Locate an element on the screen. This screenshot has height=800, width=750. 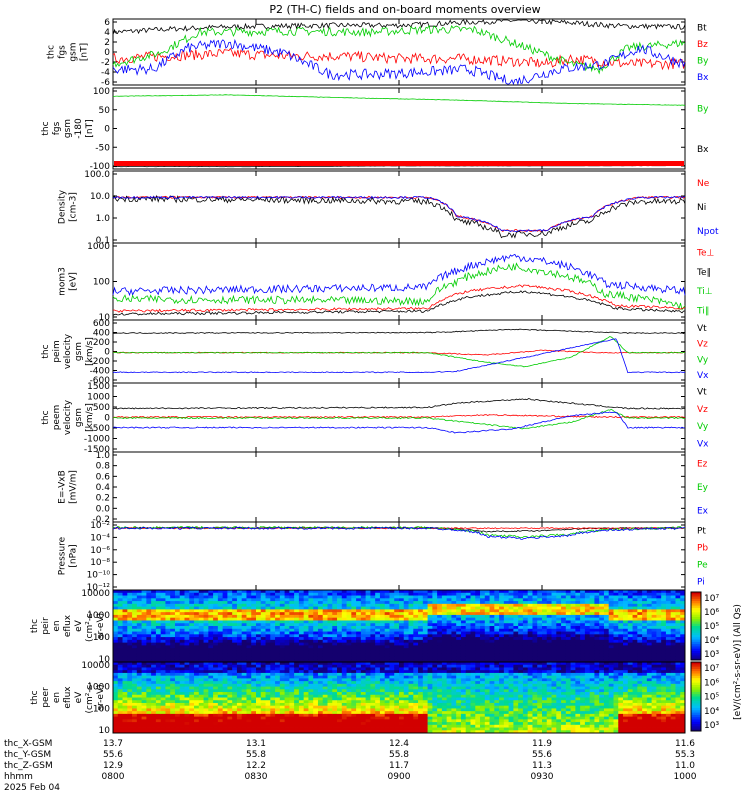
y-axis-label: eV is located at coordinates (79, 625).